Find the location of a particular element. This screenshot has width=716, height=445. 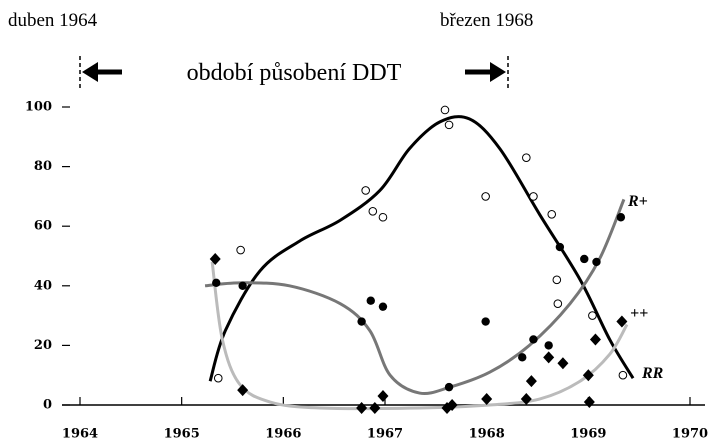

period-markers is located at coordinates (294, 73).